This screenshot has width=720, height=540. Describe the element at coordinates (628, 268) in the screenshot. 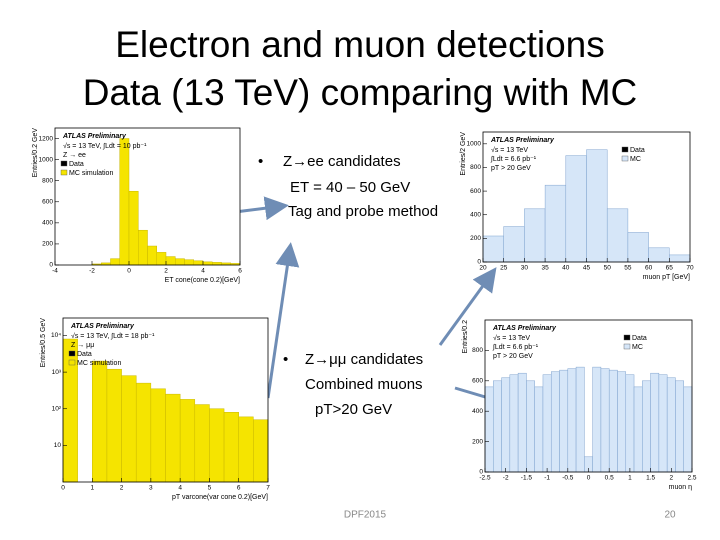

I see `x-tick-label: 55` at that location.